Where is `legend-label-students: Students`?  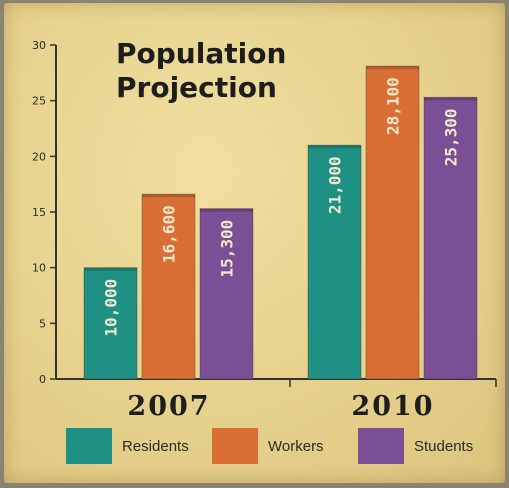 legend-label-students: Students is located at coordinates (443, 446).